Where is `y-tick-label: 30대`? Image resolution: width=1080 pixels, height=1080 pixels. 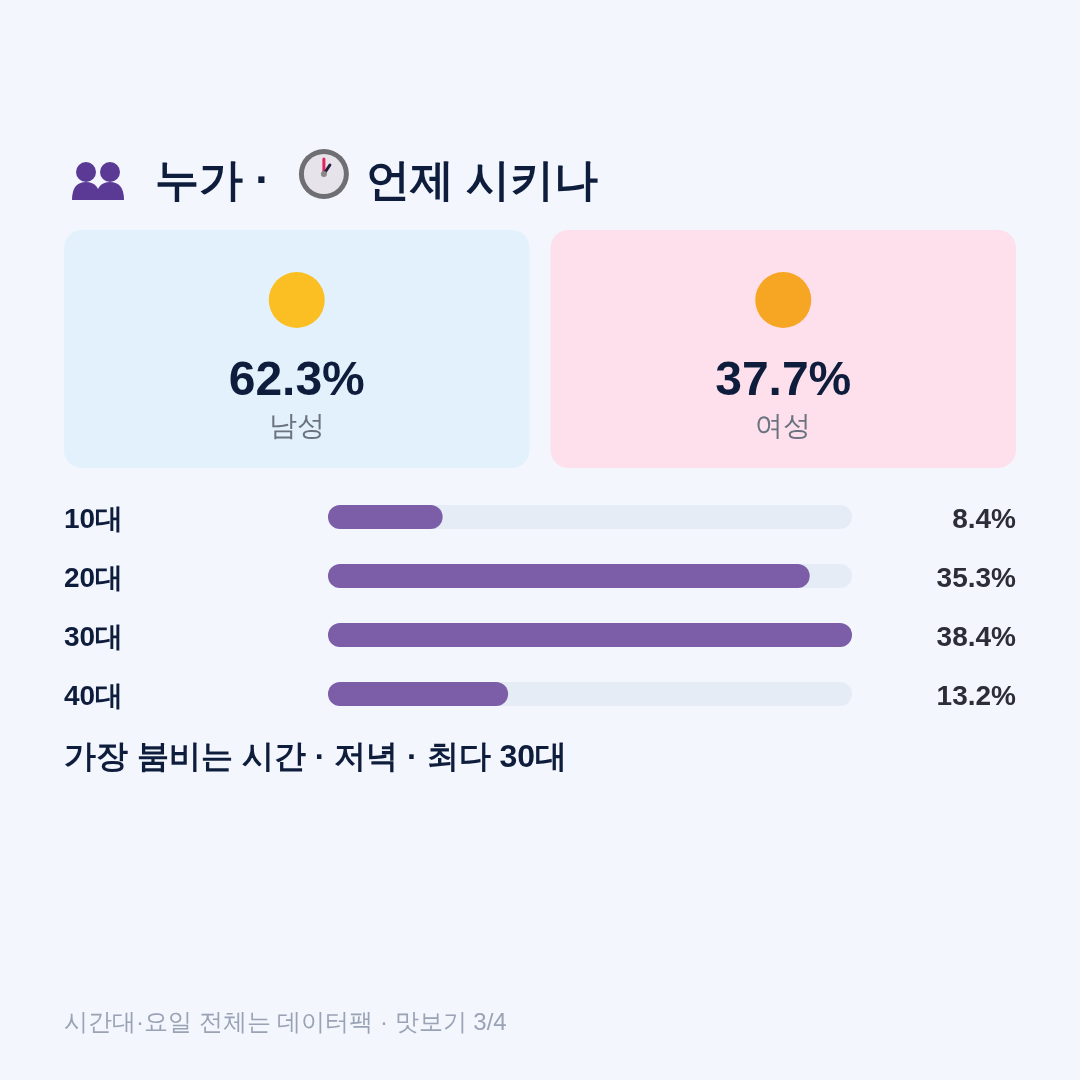
y-tick-label: 30대 is located at coordinates (94, 636).